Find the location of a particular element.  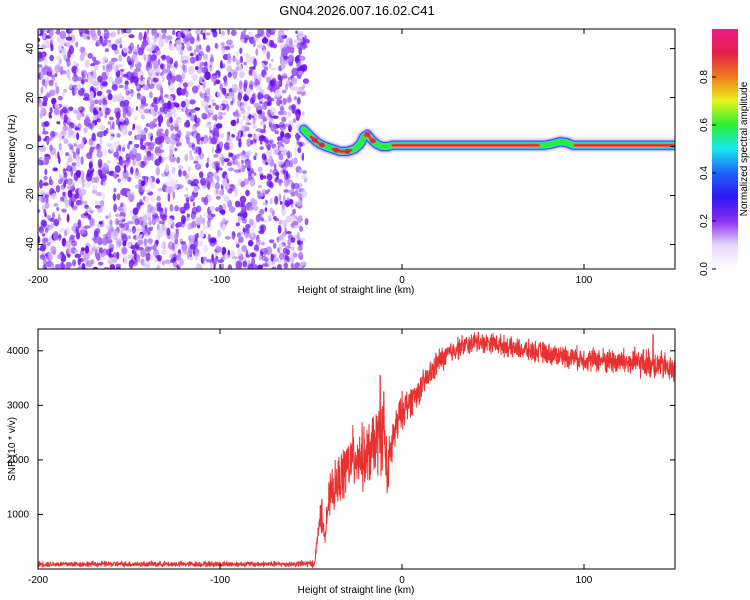

snr-x-tick-label: -200 is located at coordinates (38, 580).